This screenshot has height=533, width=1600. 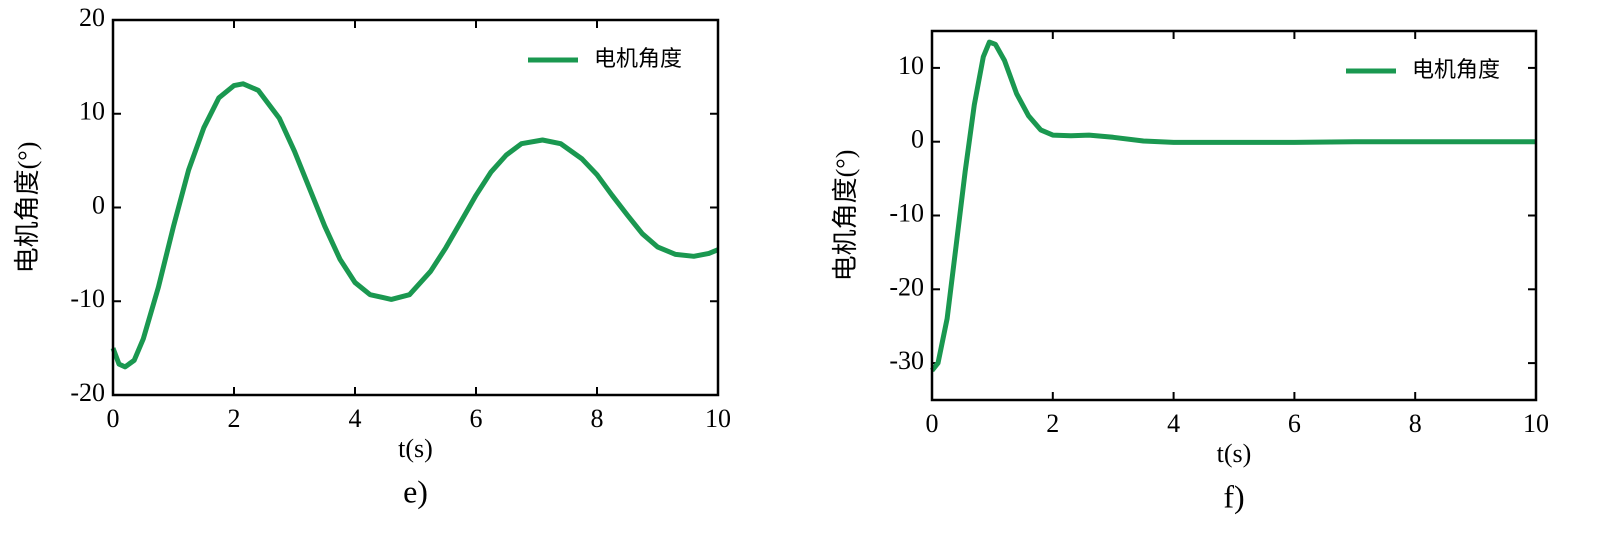 I want to click on y-tick-label: 20, so click(x=92, y=17).